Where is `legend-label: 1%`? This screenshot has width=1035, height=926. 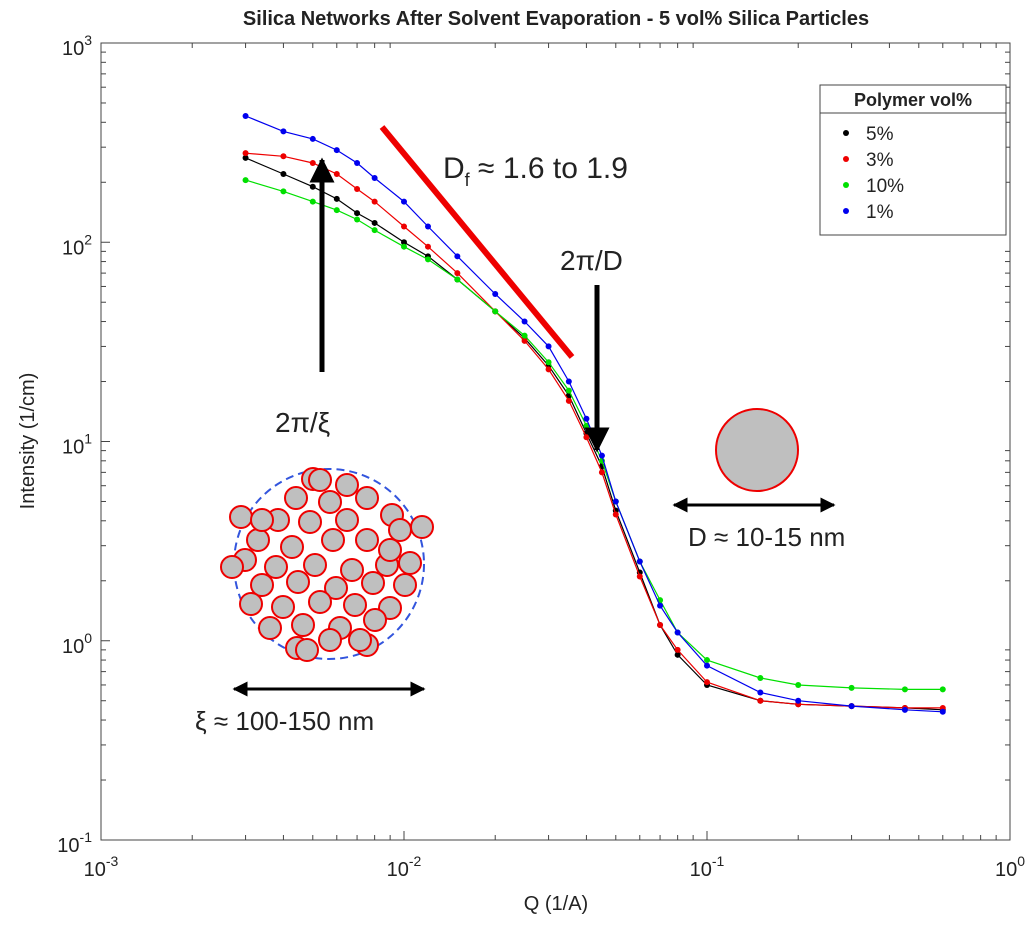 legend-label: 1% is located at coordinates (880, 212).